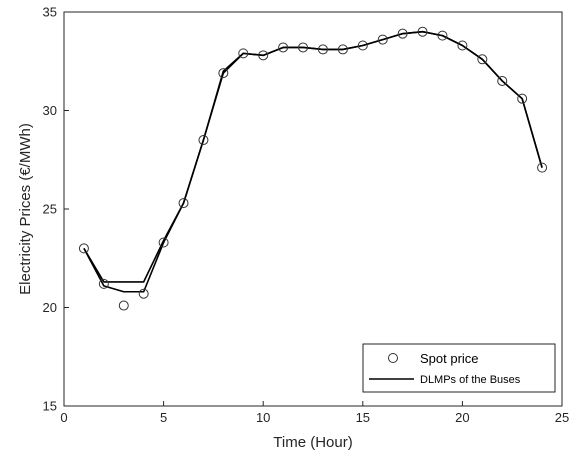 The height and width of the screenshot is (458, 585). What do you see at coordinates (25, 209) in the screenshot?
I see `y-axis-label: Electricity Prices (€/MWh)` at bounding box center [25, 209].